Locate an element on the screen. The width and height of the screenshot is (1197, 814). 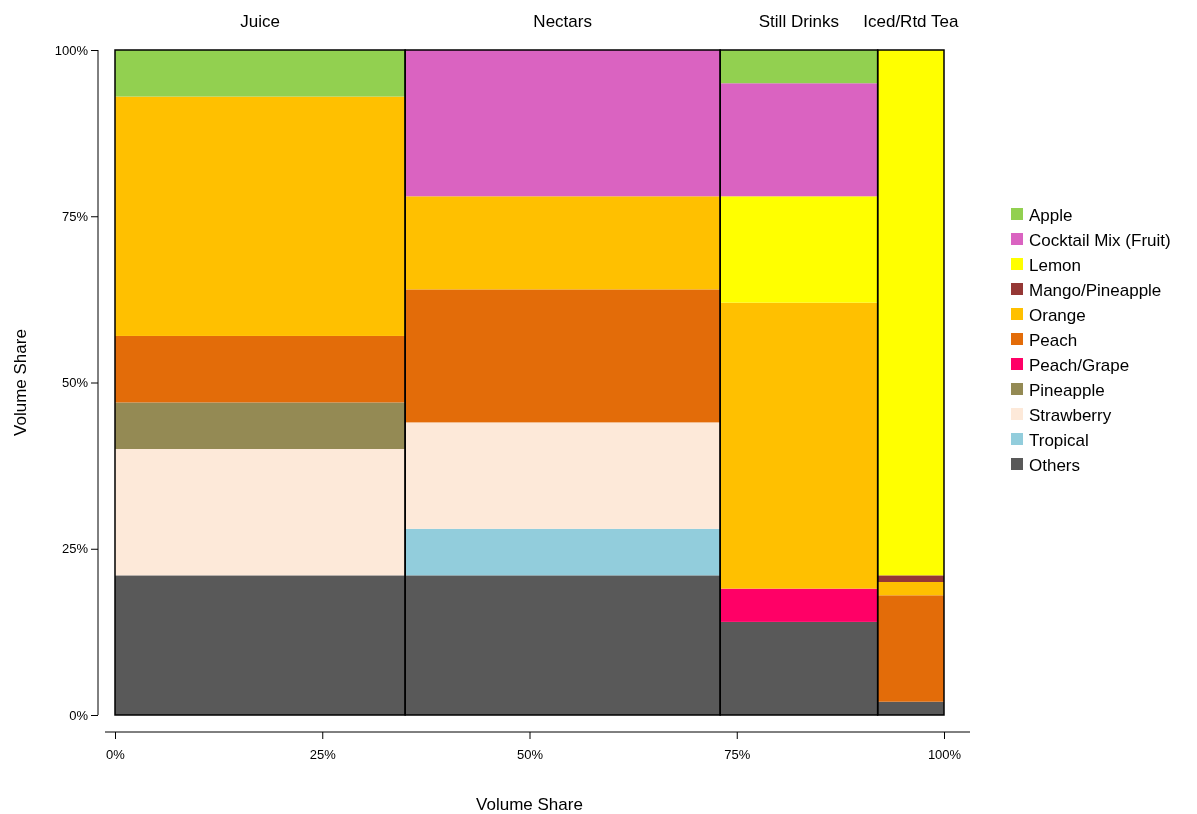
annotation: Nectars is located at coordinates (562, 21).